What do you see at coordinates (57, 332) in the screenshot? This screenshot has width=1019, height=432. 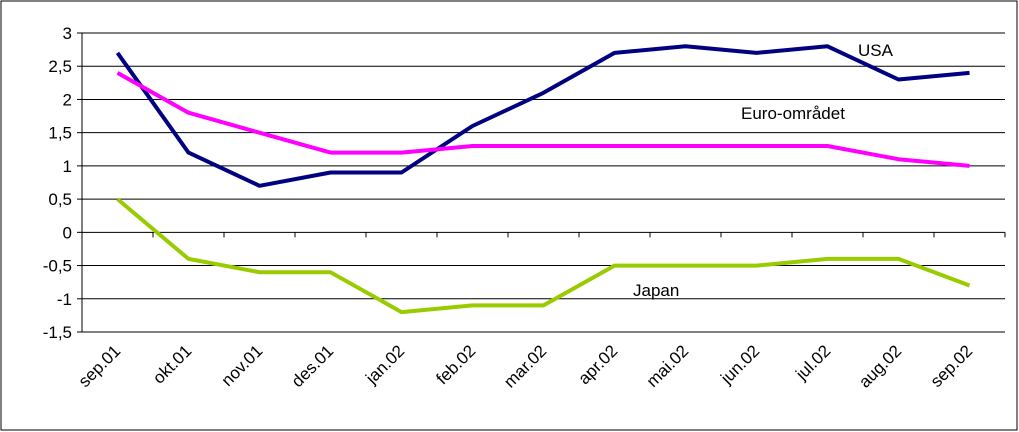 I see `y-tick-label: -1,5` at bounding box center [57, 332].